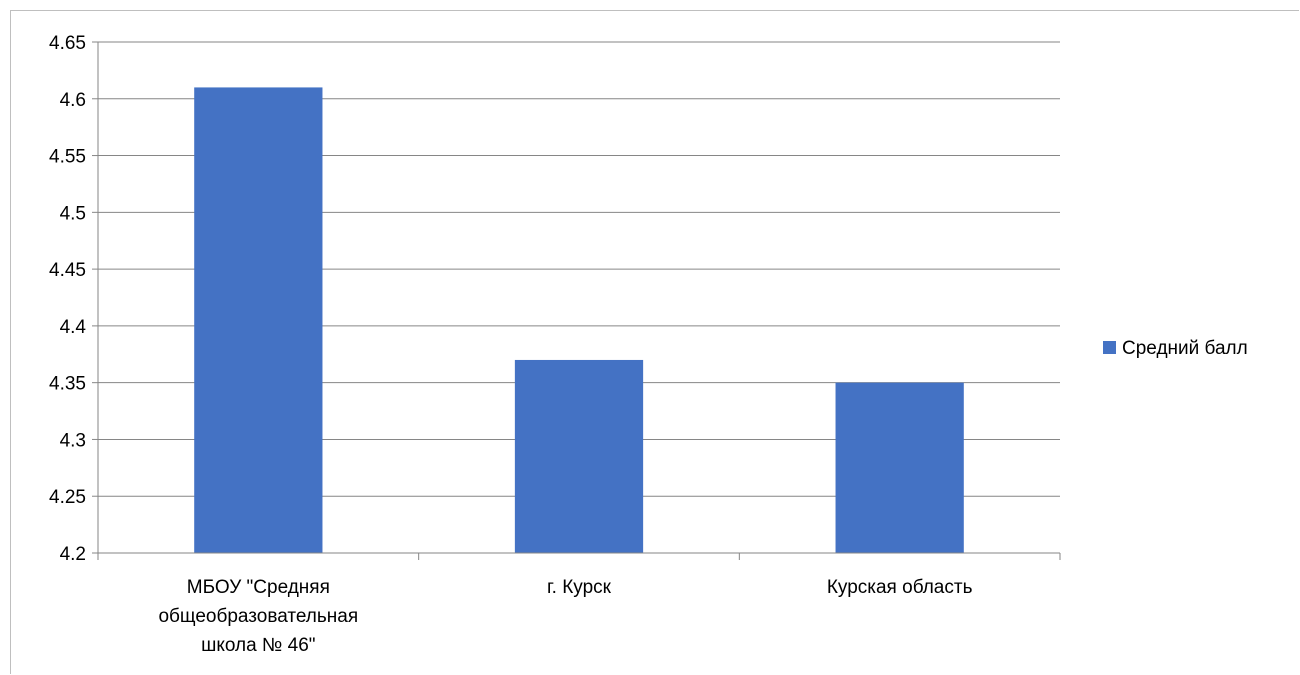 The height and width of the screenshot is (675, 1300). What do you see at coordinates (258, 587) in the screenshot?
I see `x-category-label: МБОУ "Средняя` at bounding box center [258, 587].